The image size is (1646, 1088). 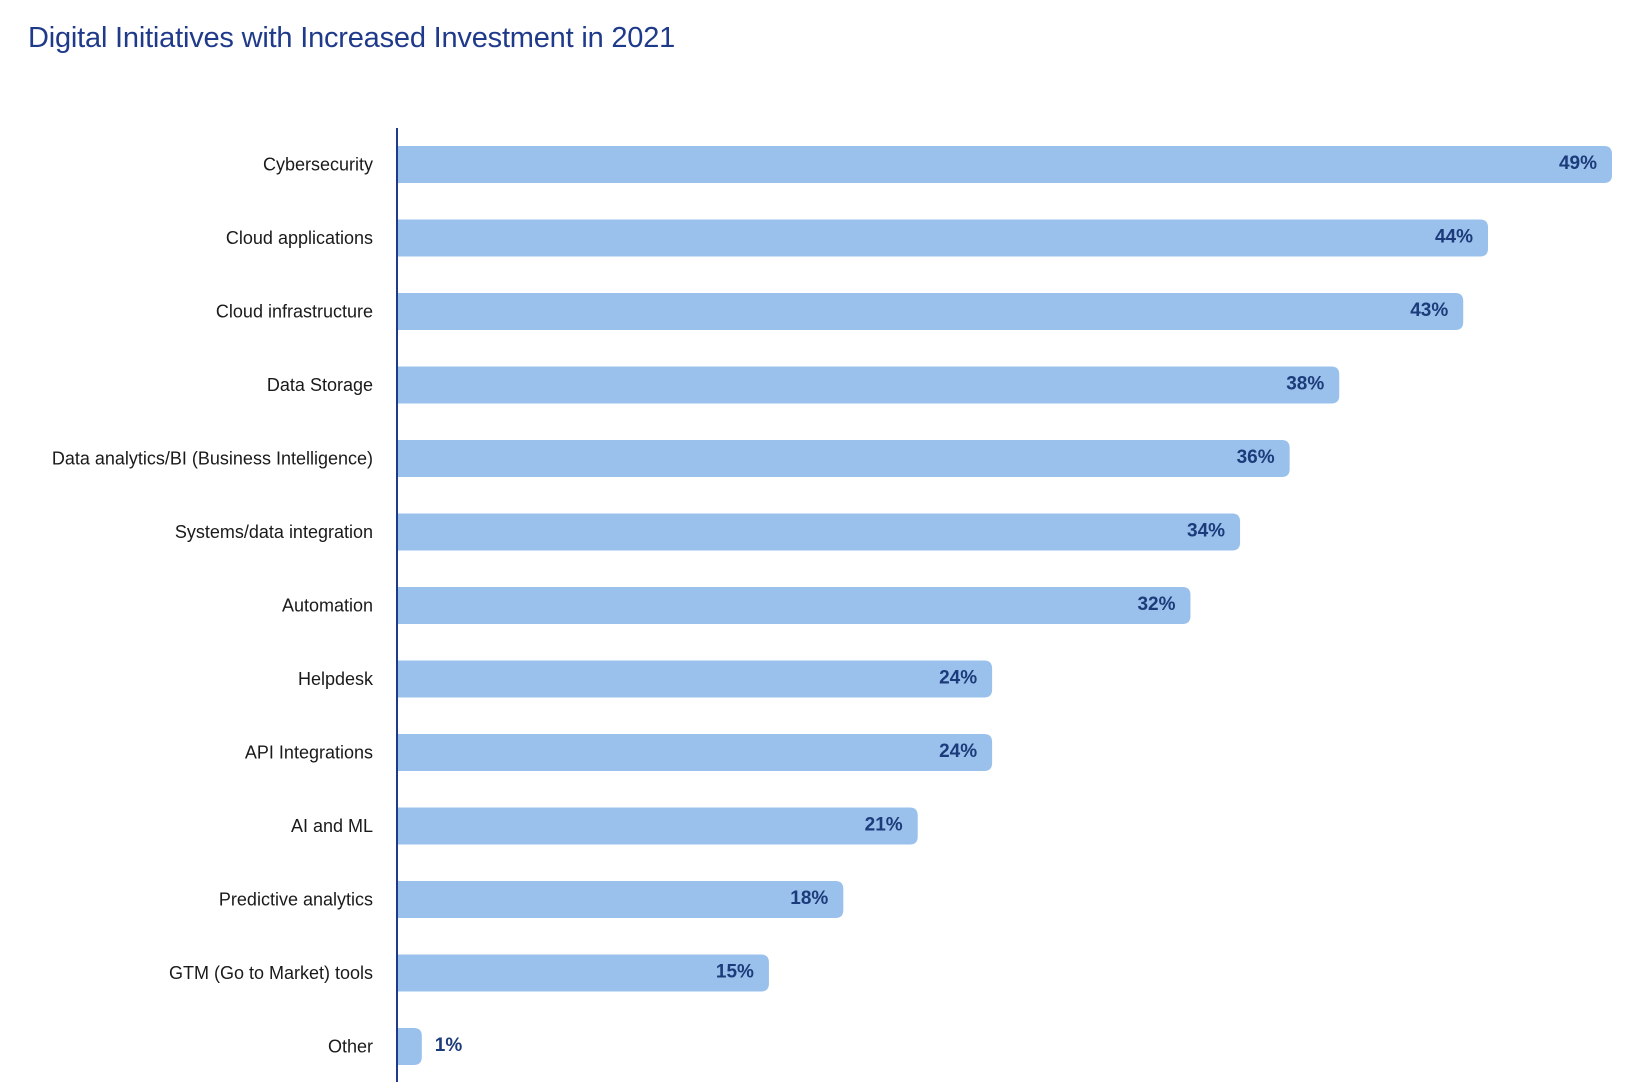 What do you see at coordinates (299, 238) in the screenshot?
I see `category-label: Cloud applications` at bounding box center [299, 238].